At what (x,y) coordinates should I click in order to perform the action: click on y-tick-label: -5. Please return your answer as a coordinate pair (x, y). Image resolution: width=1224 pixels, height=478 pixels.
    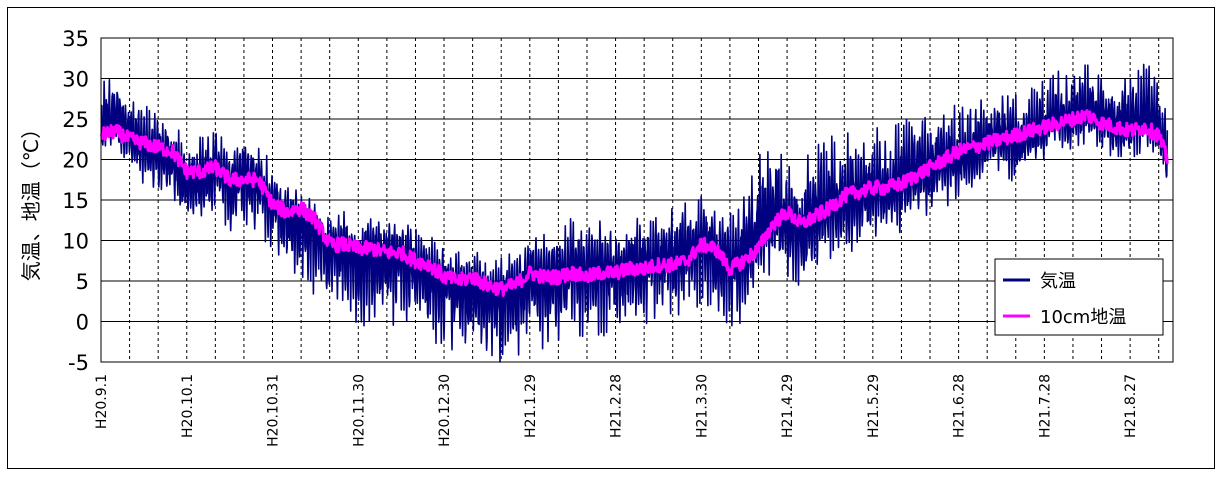
    Looking at the image, I should click on (78, 363).